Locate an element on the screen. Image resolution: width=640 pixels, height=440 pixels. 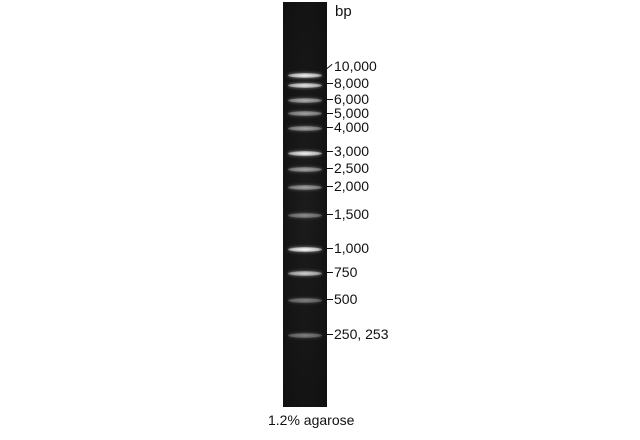
band-label: 500 is located at coordinates (341, 299).